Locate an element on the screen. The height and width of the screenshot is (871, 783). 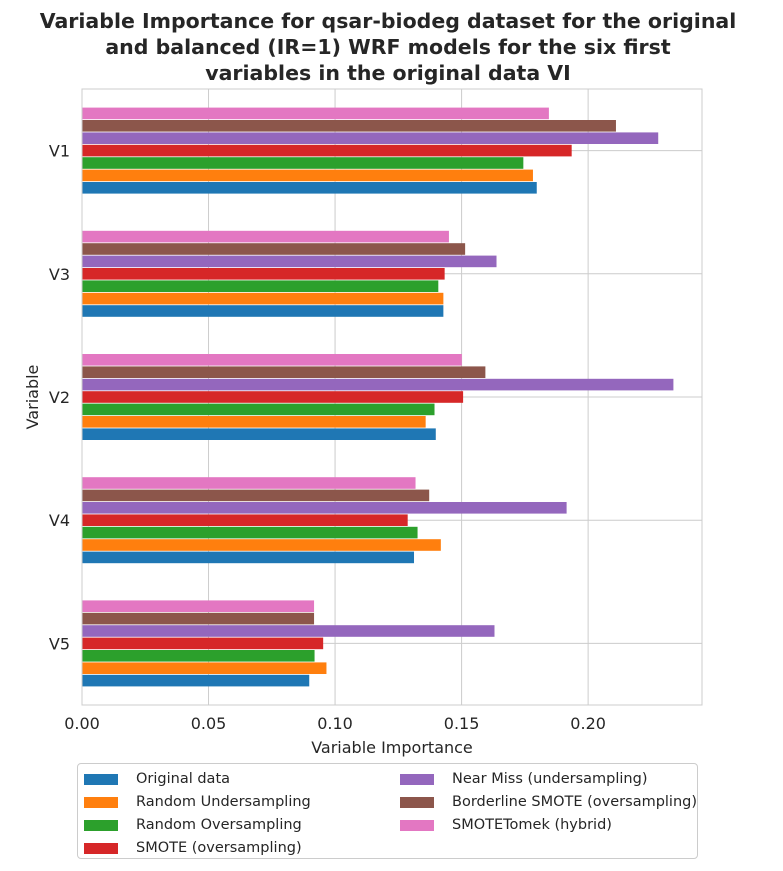
legend-label: Near Miss (undersampling) is located at coordinates (550, 779).